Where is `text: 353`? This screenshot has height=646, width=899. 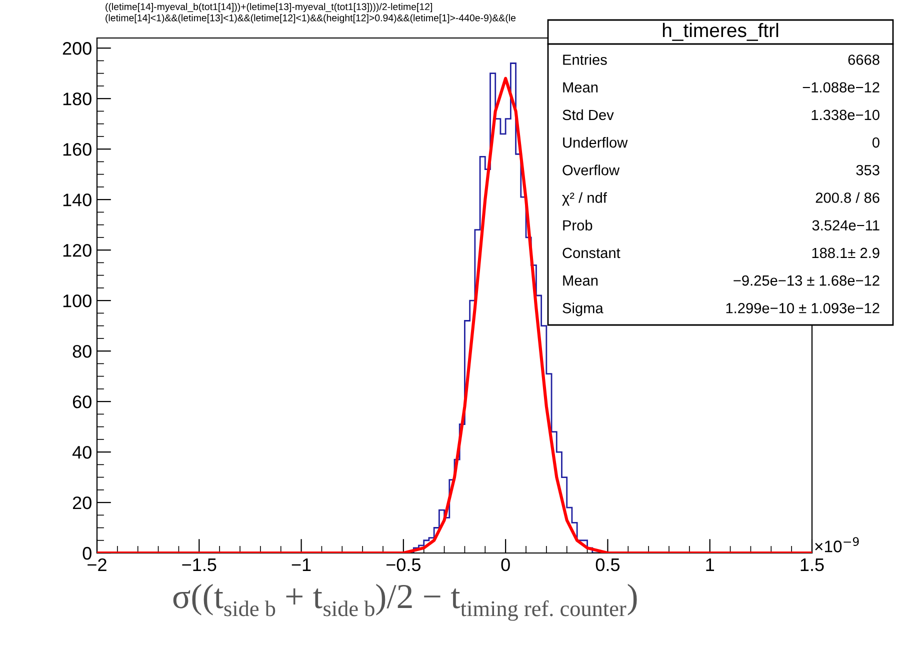 text: 353 is located at coordinates (868, 170).